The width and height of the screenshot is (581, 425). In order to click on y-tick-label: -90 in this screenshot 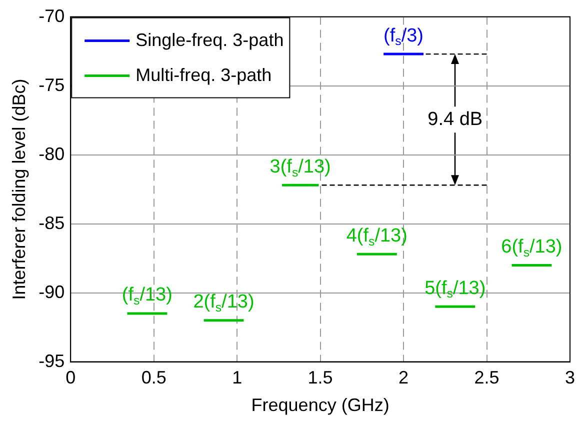, I will do `click(51, 292)`.